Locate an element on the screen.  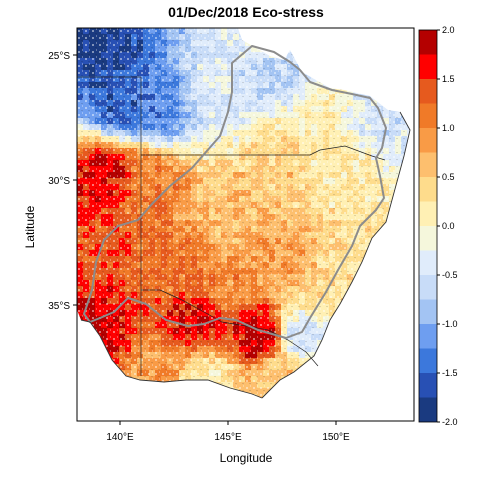
colorbar-tick-label: -2.0 is located at coordinates (450, 422).